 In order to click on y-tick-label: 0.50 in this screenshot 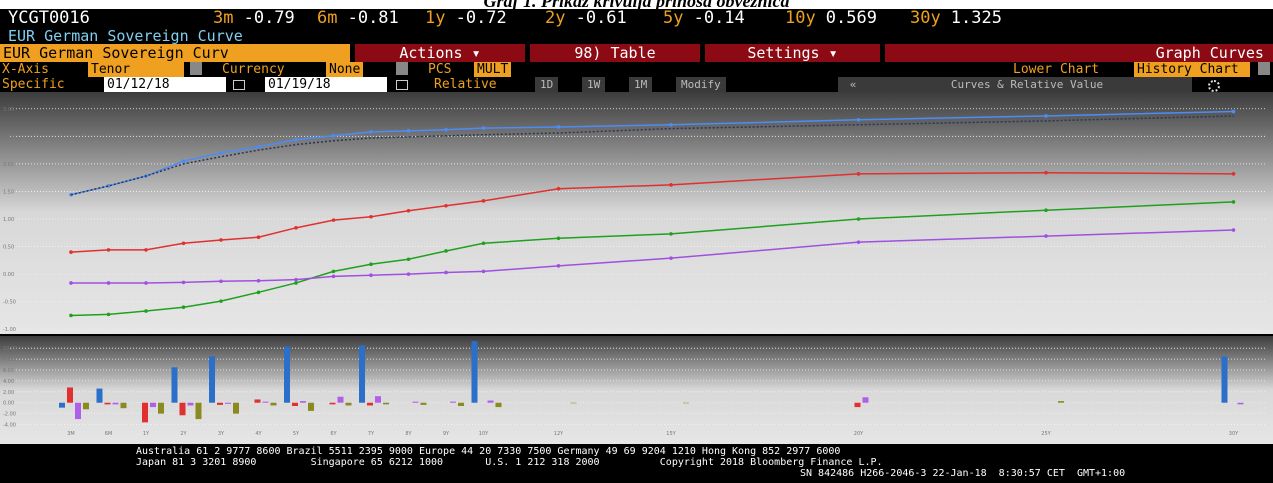, I will do `click(8, 248)`.